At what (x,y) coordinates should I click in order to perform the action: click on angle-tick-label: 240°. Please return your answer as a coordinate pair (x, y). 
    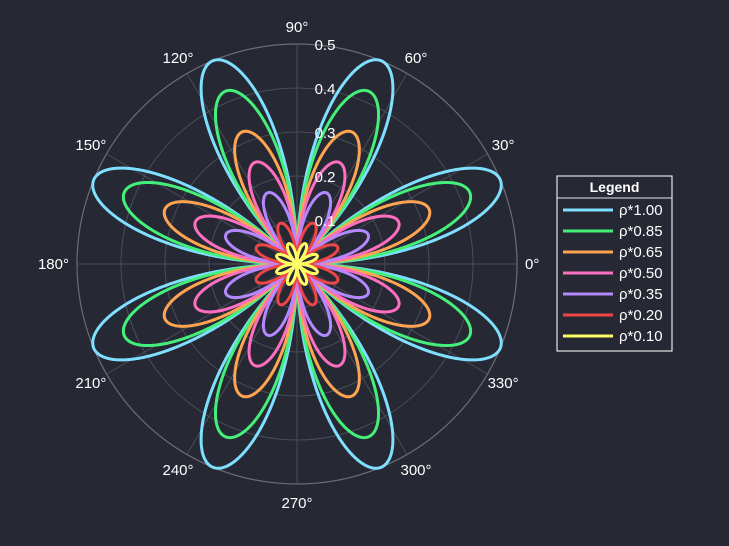
    Looking at the image, I should click on (177, 470).